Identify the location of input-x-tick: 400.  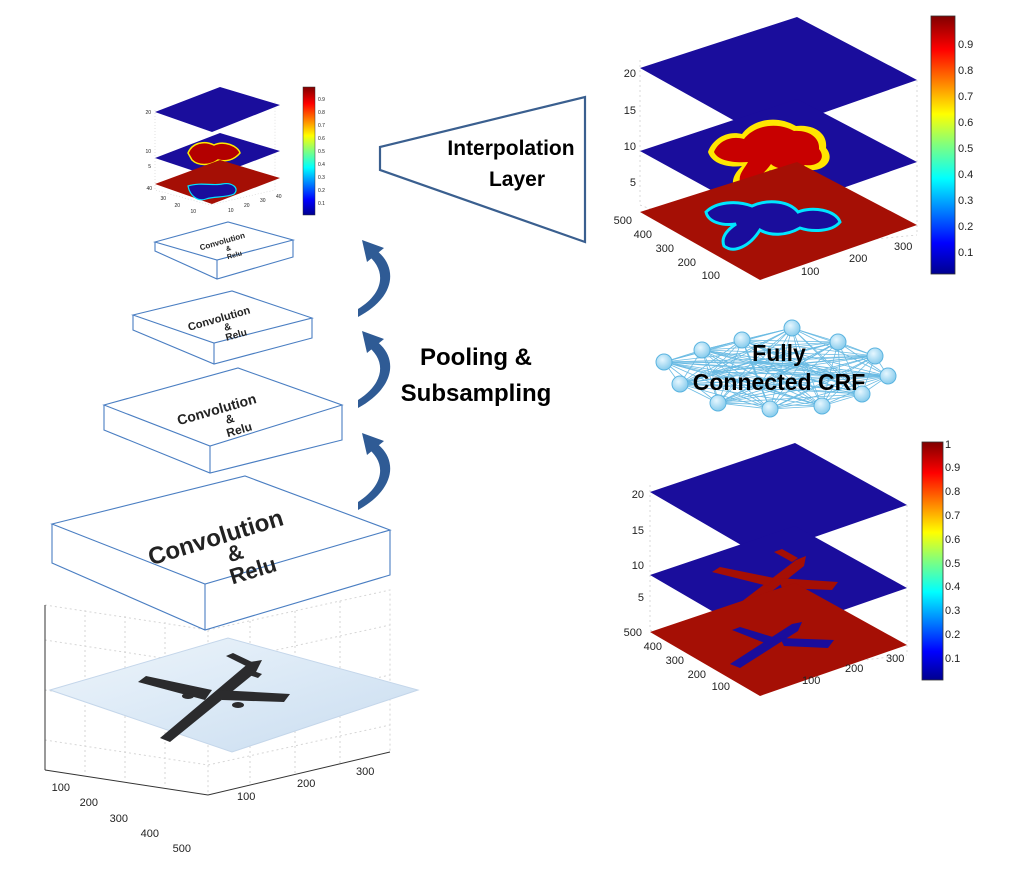
(150, 834).